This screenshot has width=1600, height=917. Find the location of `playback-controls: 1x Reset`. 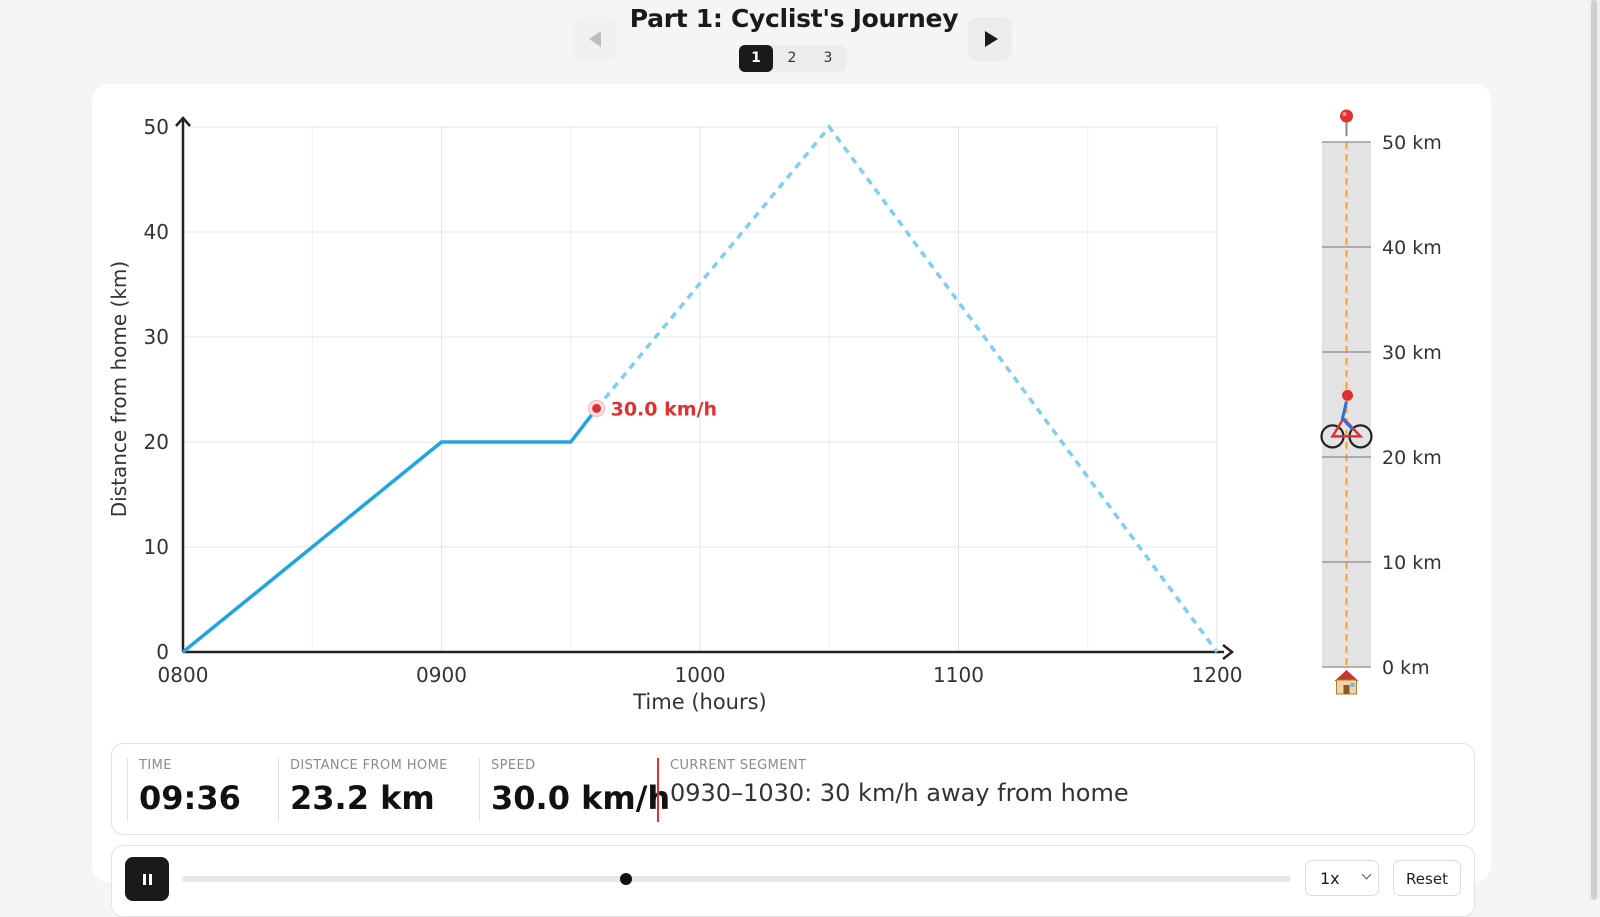

playback-controls: 1x Reset is located at coordinates (793, 881).